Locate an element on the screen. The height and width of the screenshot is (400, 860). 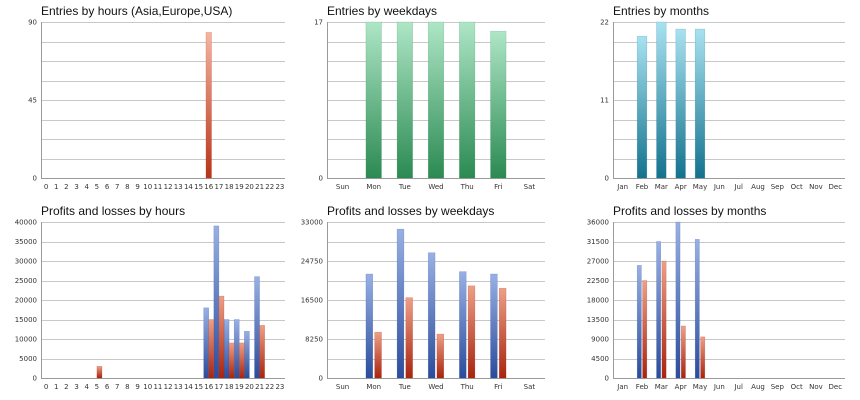
y-tick-label: 24750 is located at coordinates (312, 262).